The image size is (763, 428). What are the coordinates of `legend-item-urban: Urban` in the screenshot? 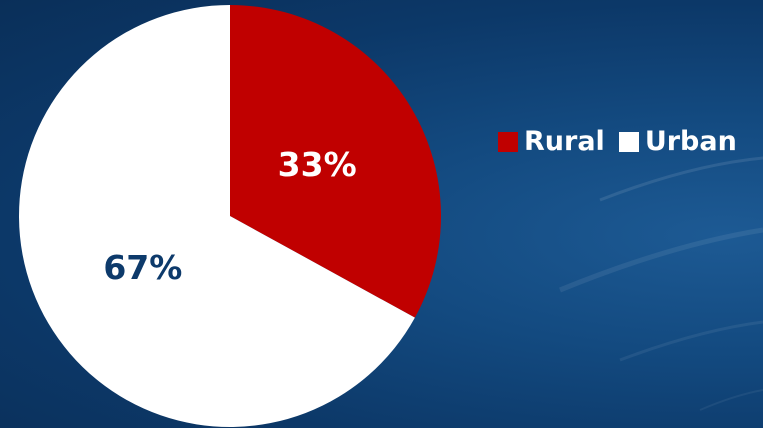 It's located at (677, 141).